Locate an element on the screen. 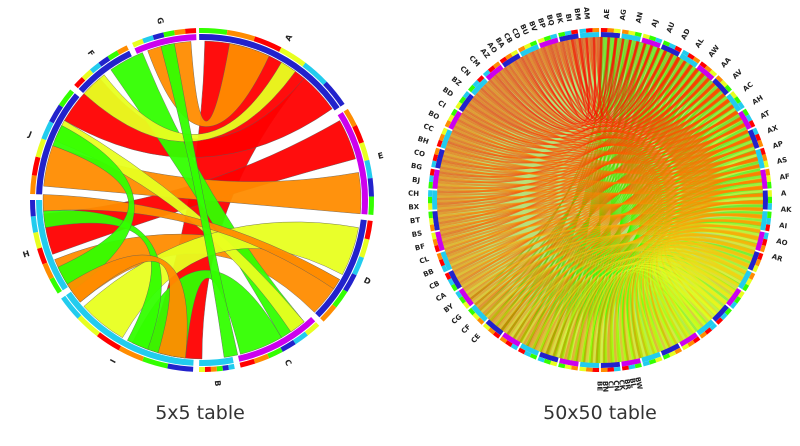 The width and height of the screenshot is (800, 446). segment-label: CB is located at coordinates (434, 285).